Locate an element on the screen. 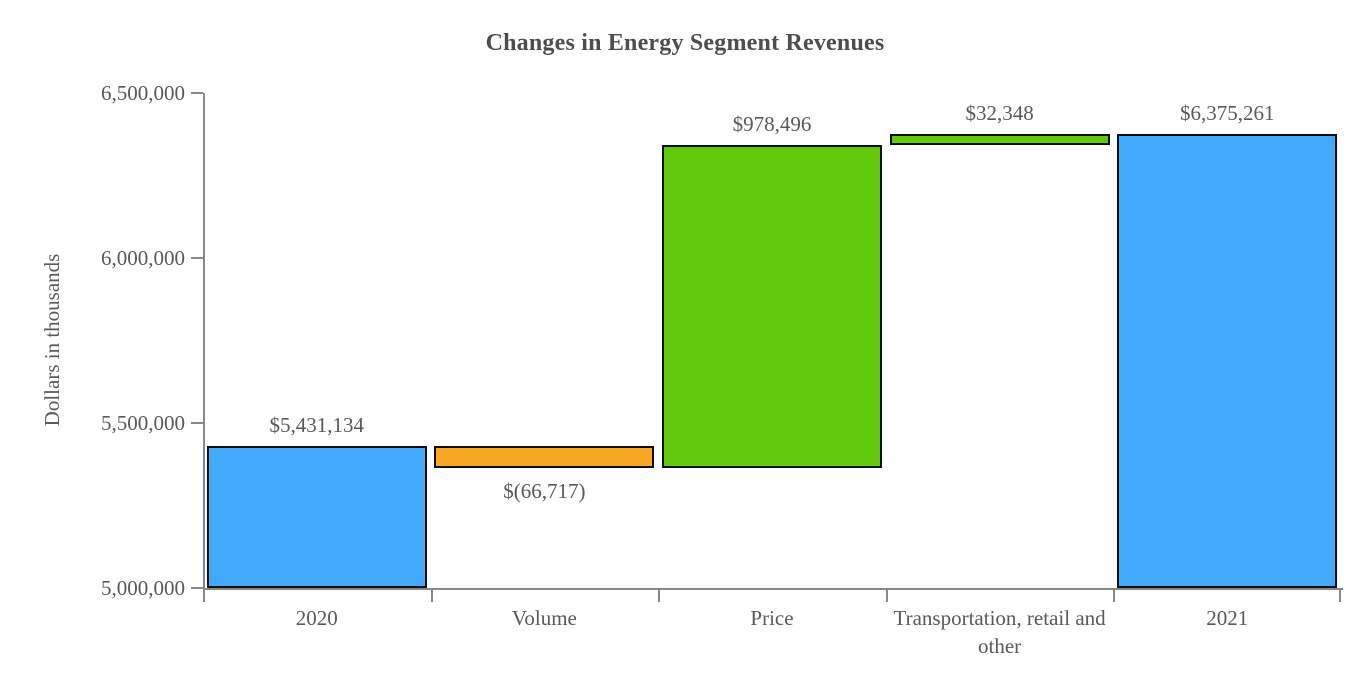 The image size is (1370, 690). bar-2020 is located at coordinates (316, 516).